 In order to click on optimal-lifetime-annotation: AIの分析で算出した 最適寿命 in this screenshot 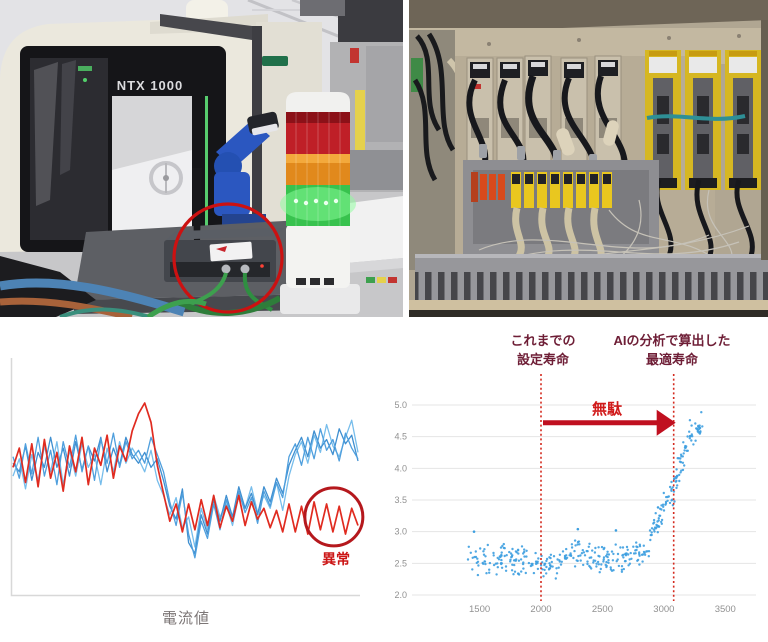, I will do `click(671, 350)`.